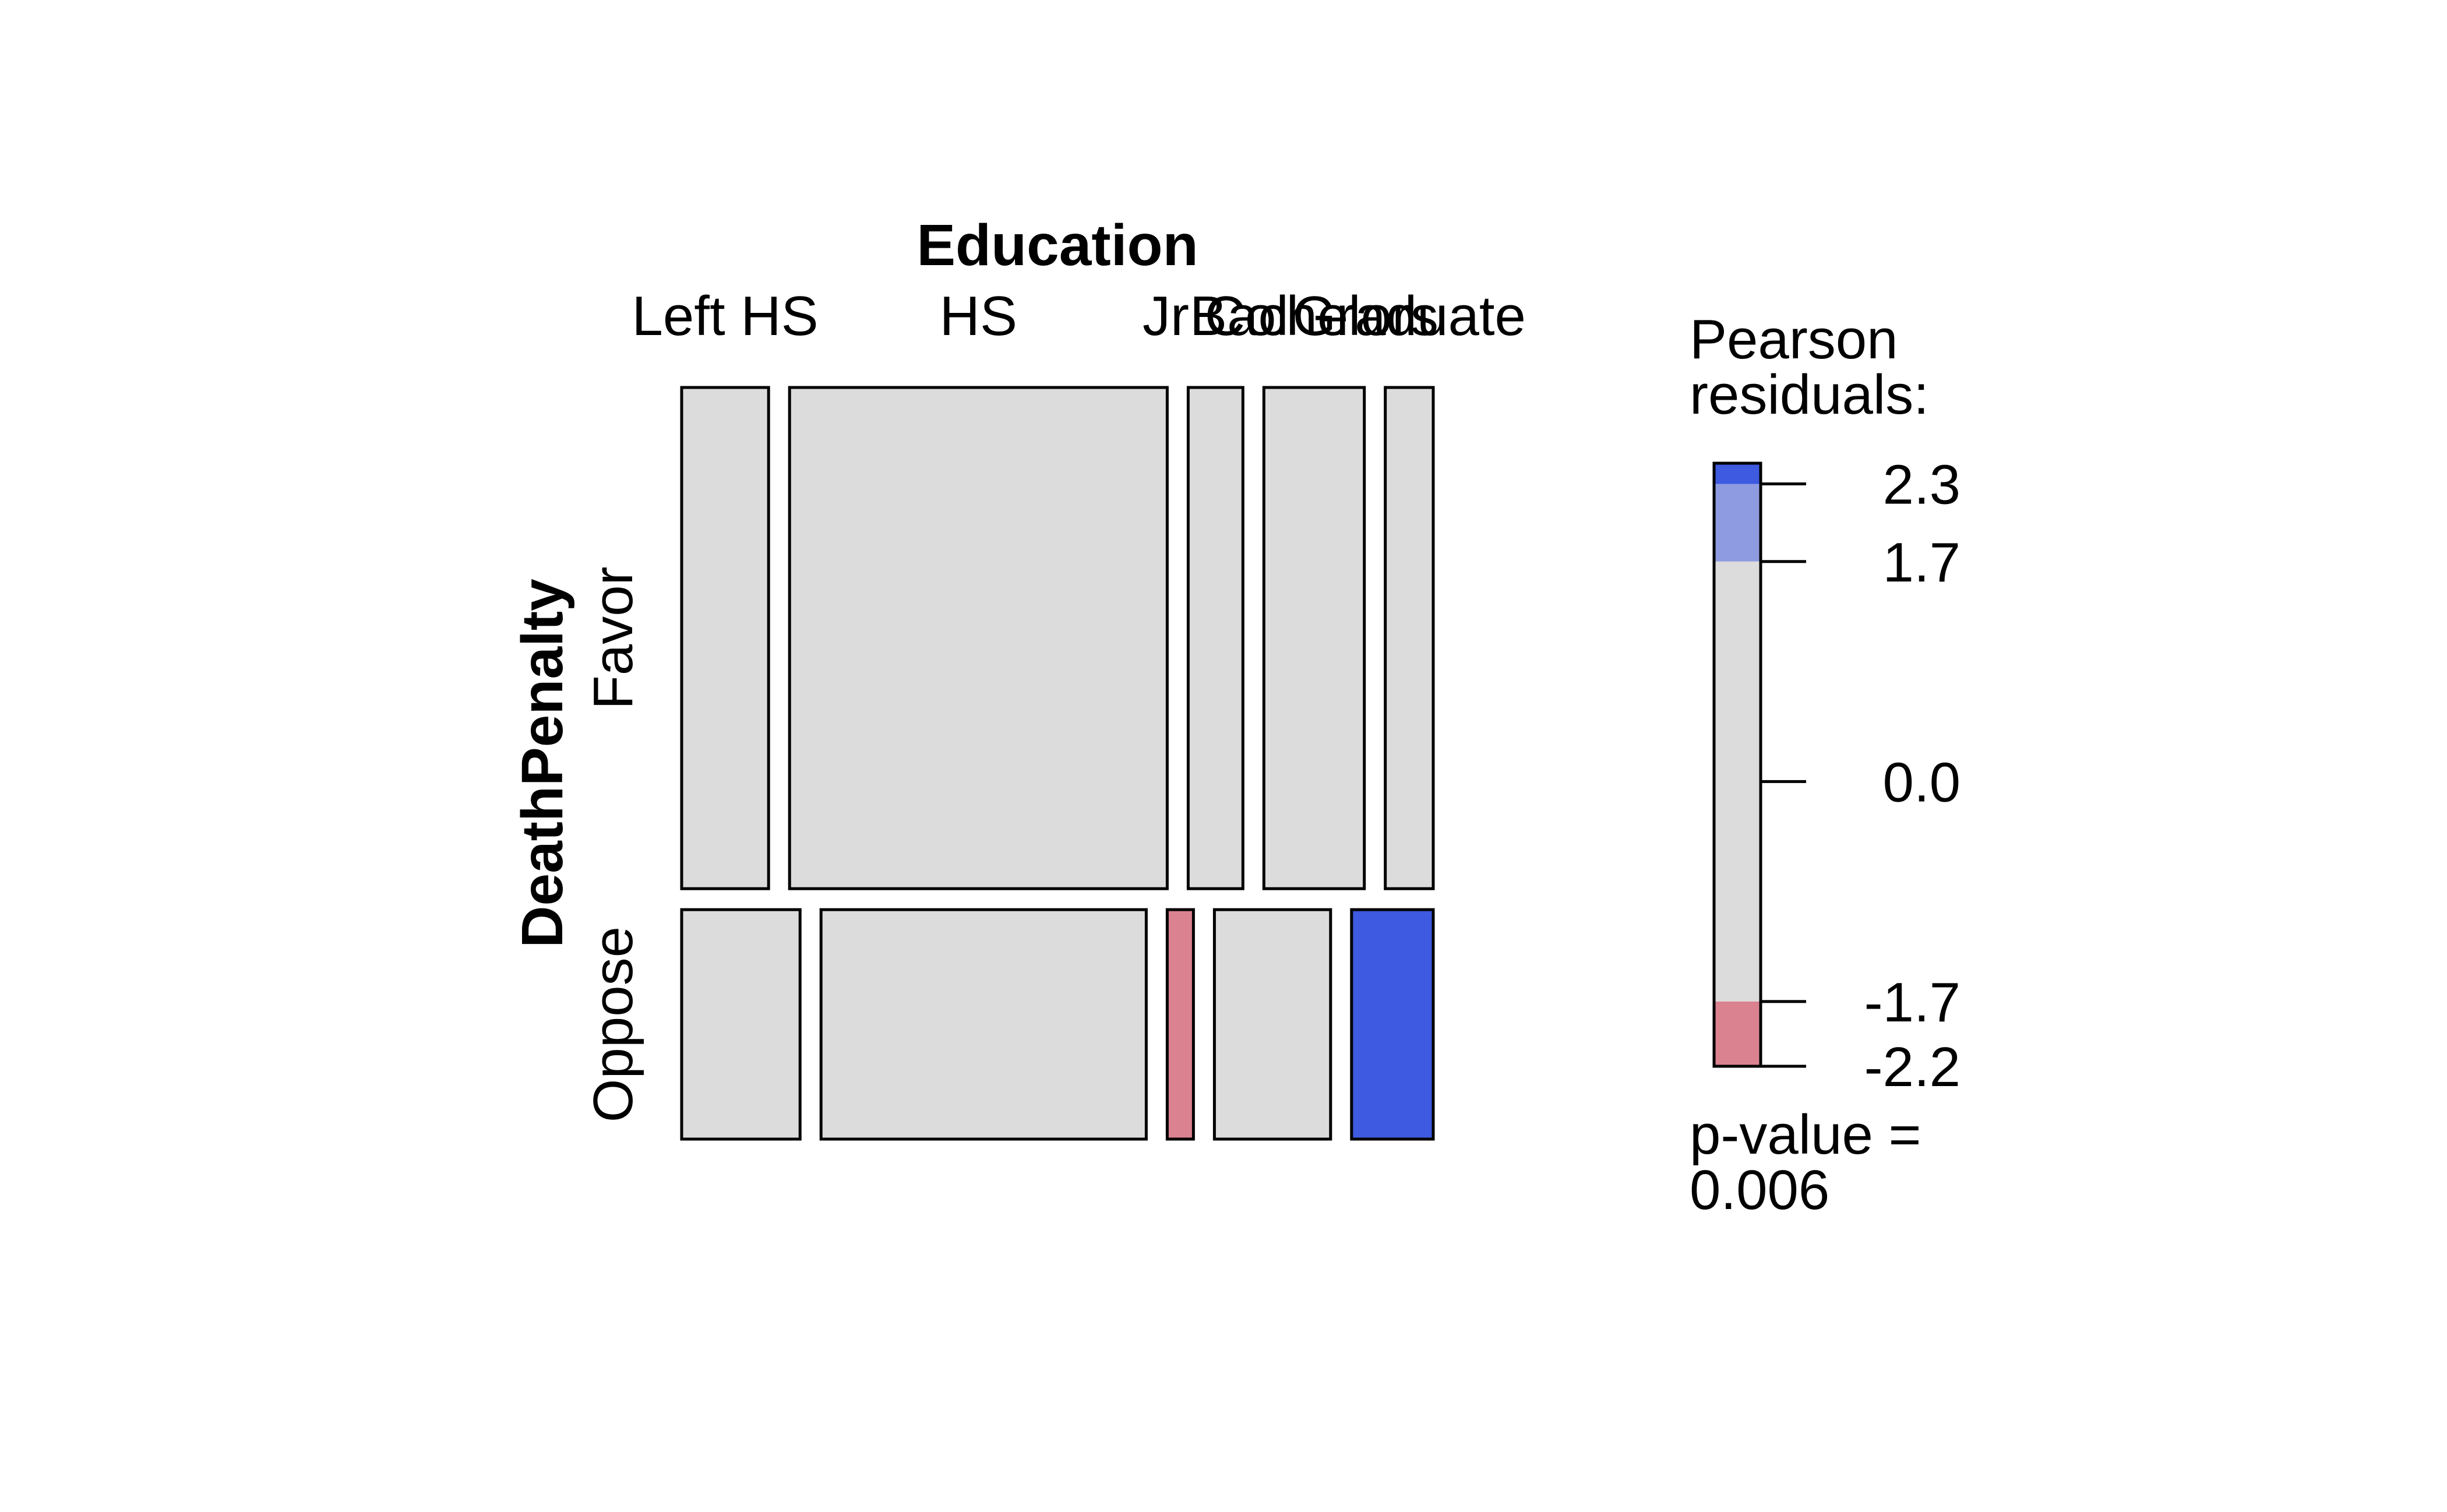 The image size is (2447, 1512). What do you see at coordinates (725, 316) in the screenshot?
I see `column-label-0: Left HS` at bounding box center [725, 316].